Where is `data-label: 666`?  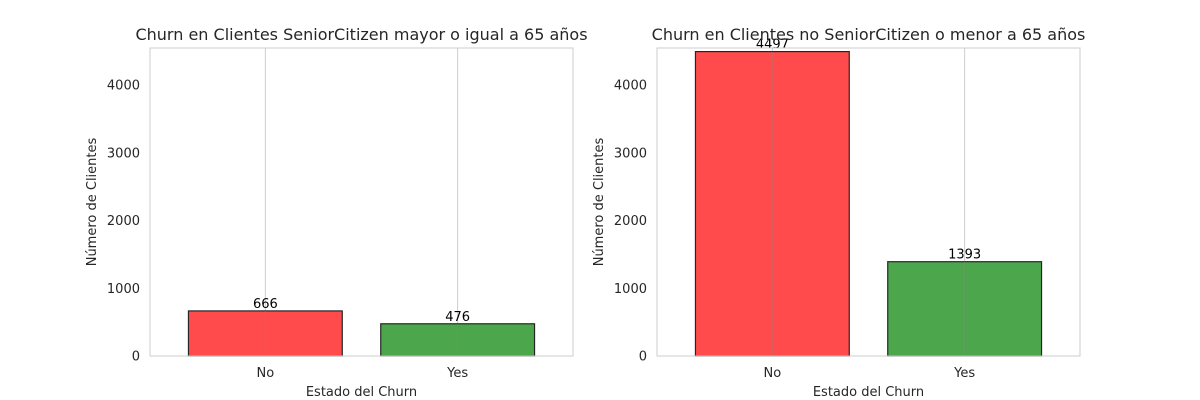
data-label: 666 is located at coordinates (265, 304).